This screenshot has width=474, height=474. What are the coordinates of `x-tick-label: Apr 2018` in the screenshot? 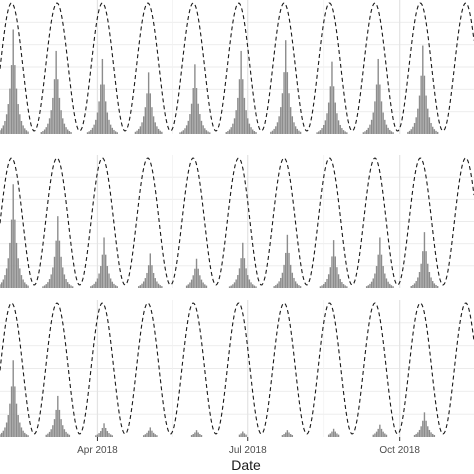 It's located at (97, 450).